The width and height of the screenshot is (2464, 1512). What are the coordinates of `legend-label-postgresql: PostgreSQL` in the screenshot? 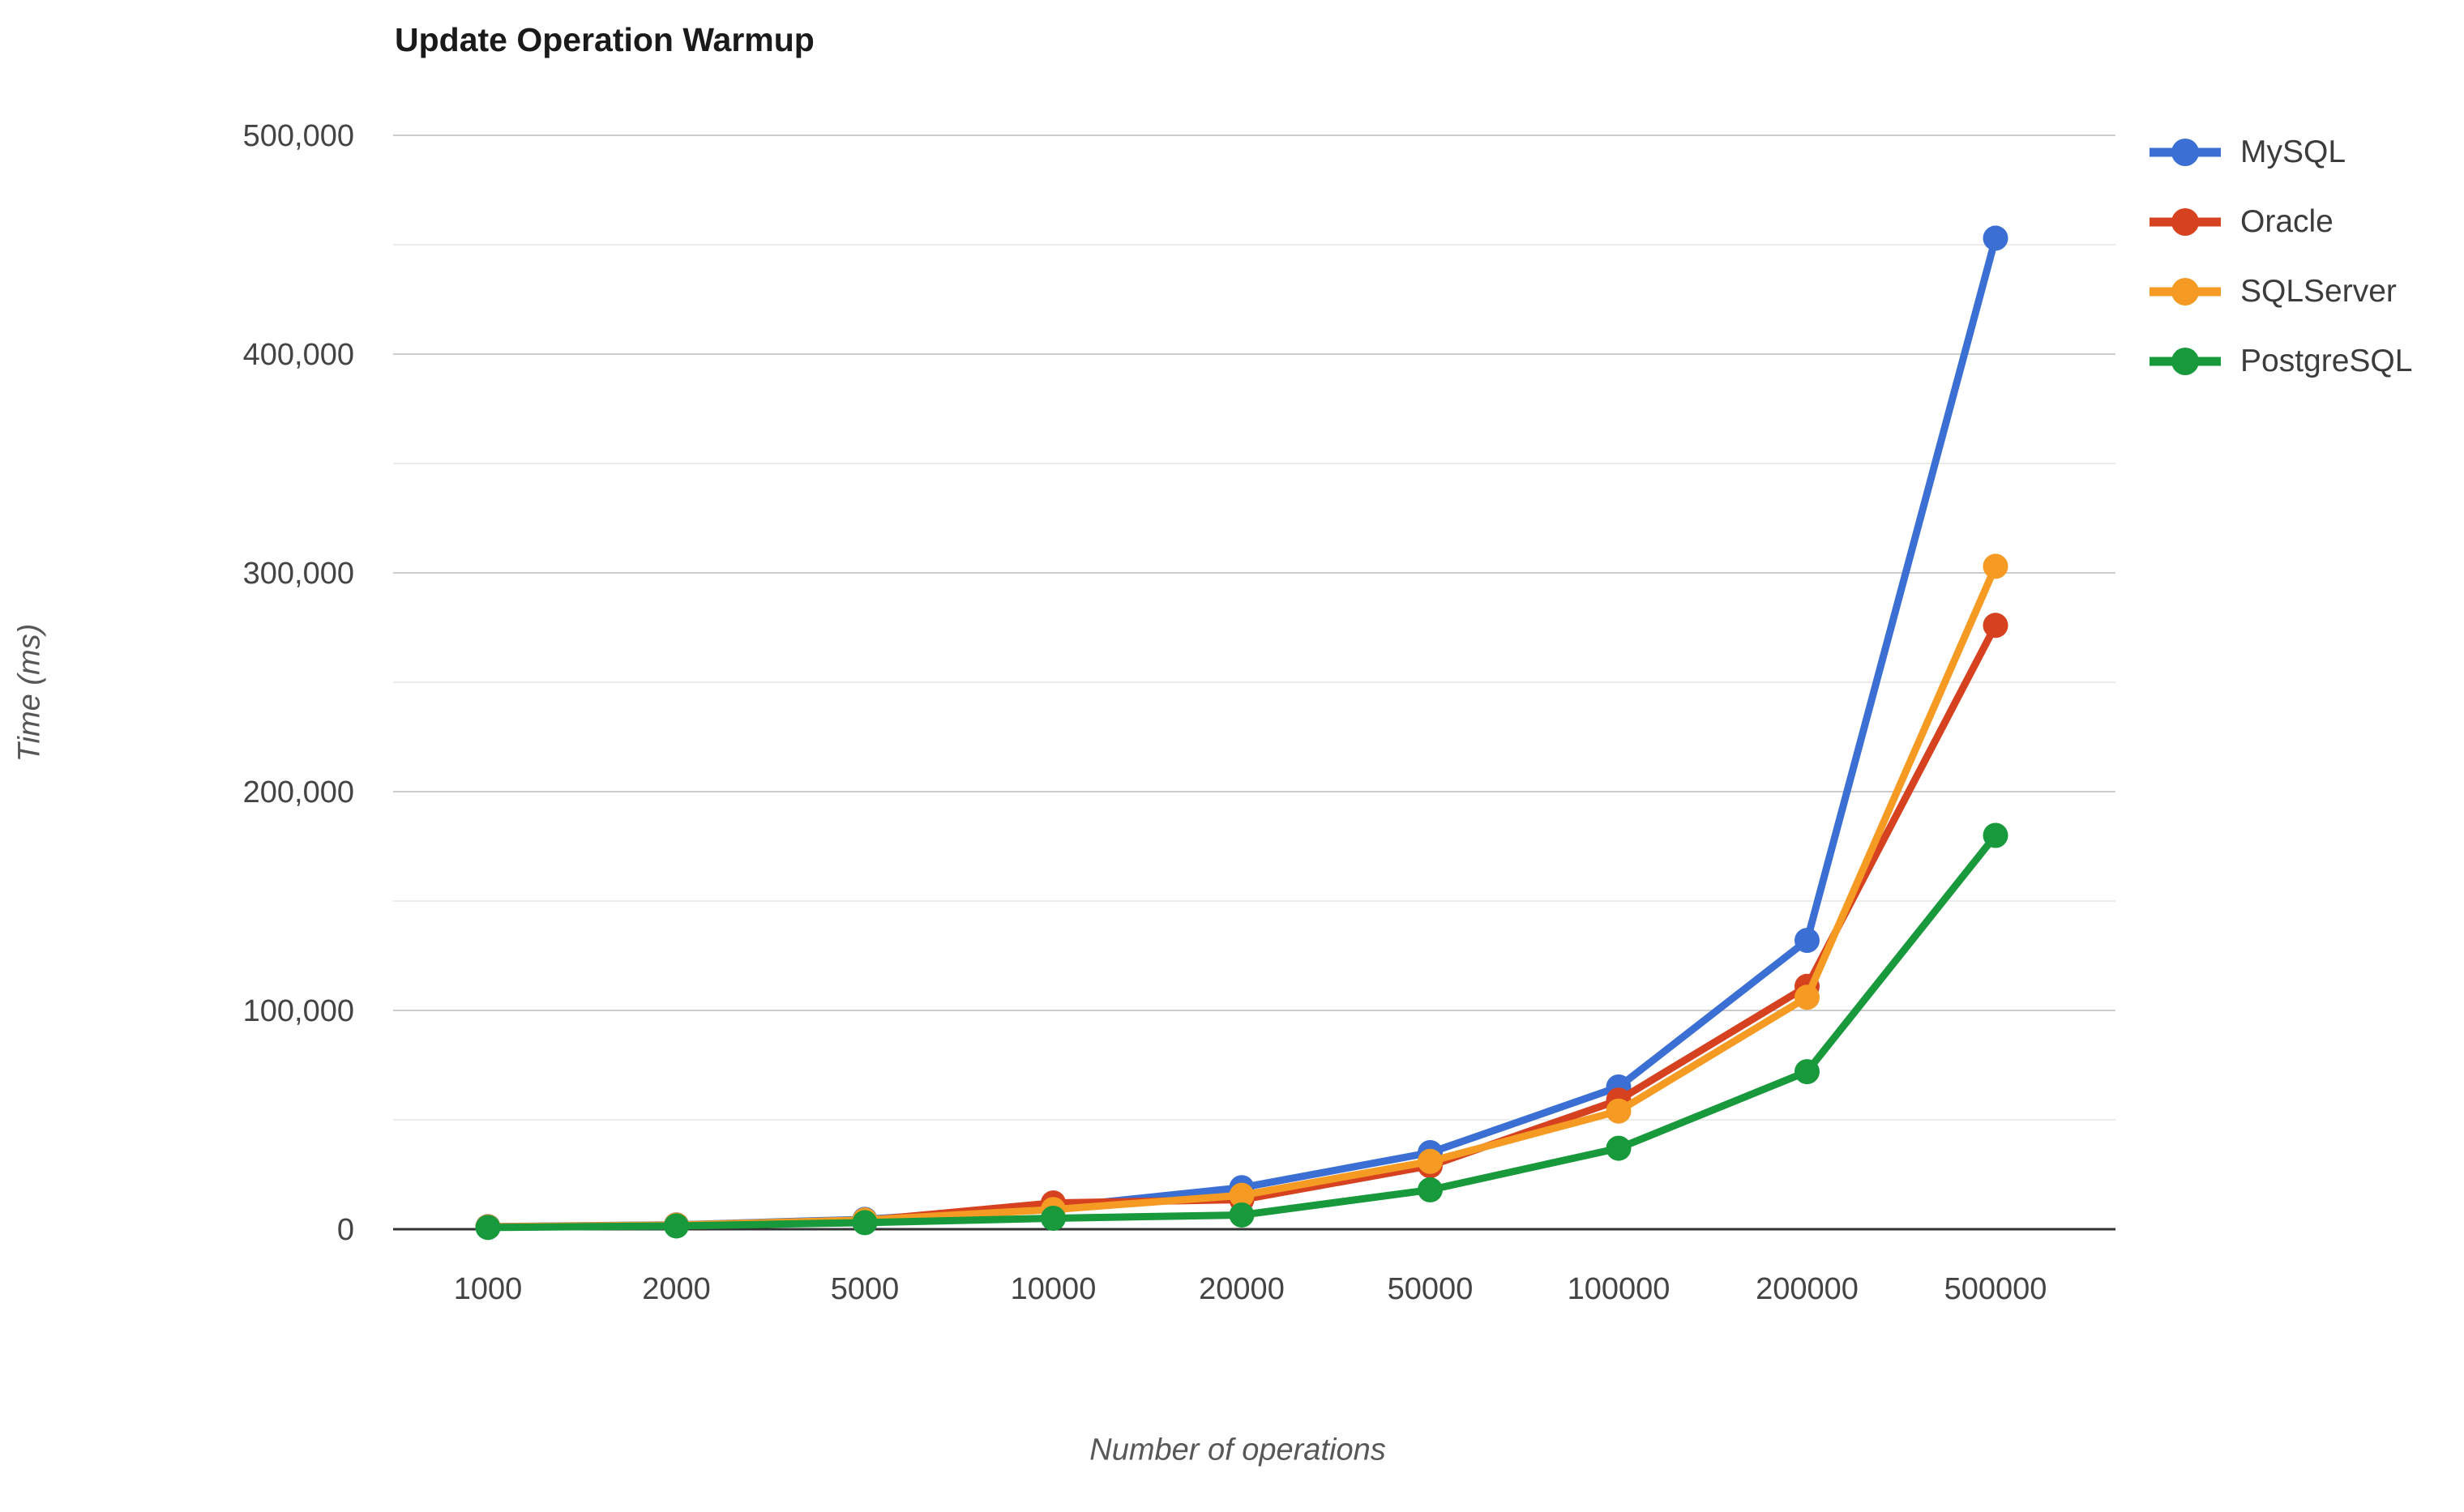 It's located at (2326, 361).